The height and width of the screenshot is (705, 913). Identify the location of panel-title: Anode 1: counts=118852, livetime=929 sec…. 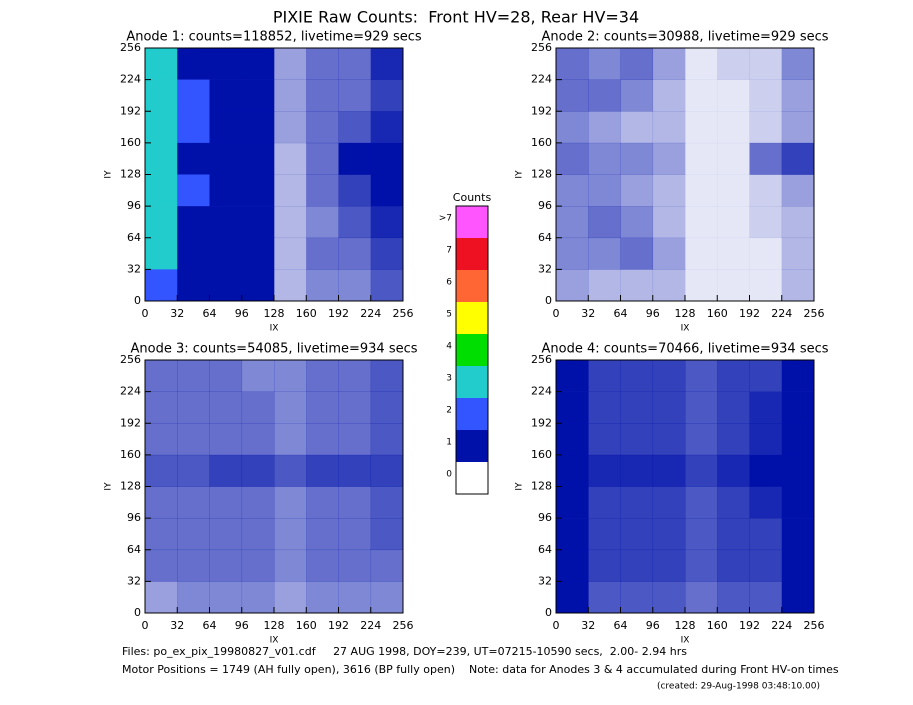
(274, 37).